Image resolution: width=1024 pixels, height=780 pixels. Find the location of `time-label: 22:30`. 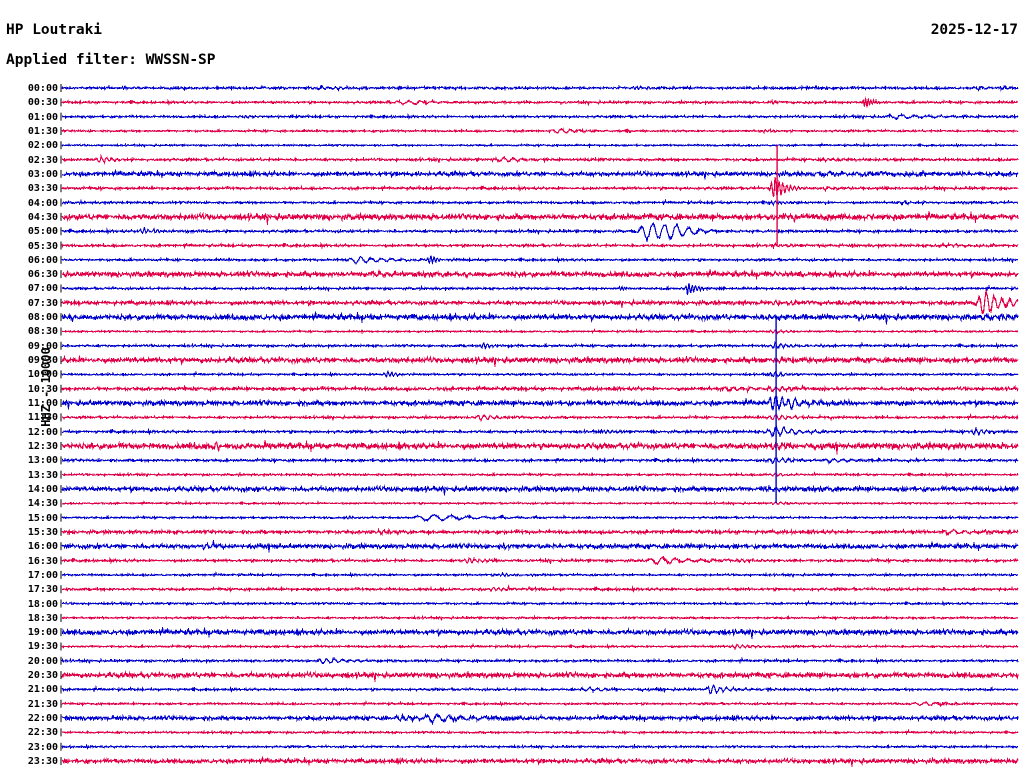

time-label: 22:30 is located at coordinates (42, 733).